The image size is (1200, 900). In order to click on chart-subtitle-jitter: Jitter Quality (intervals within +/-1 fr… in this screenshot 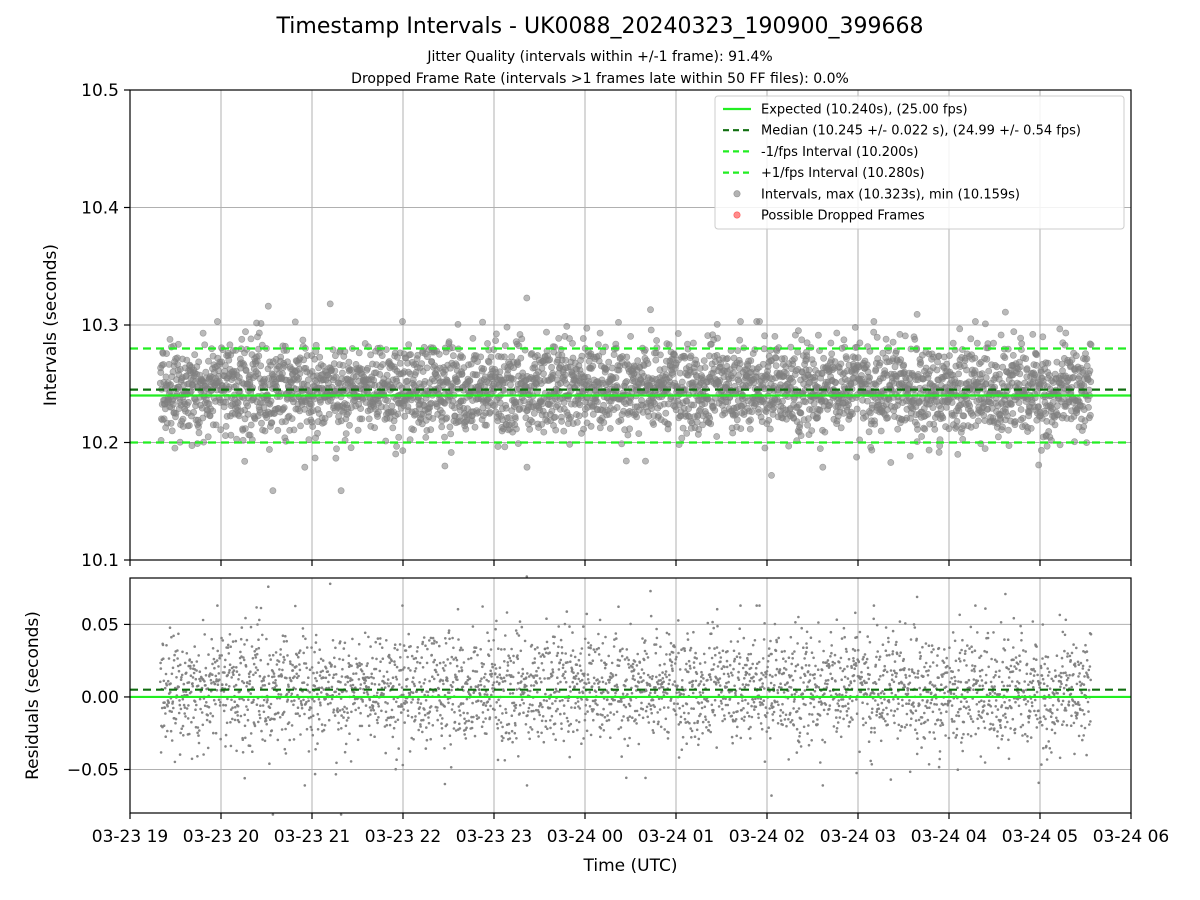, I will do `click(600, 57)`.